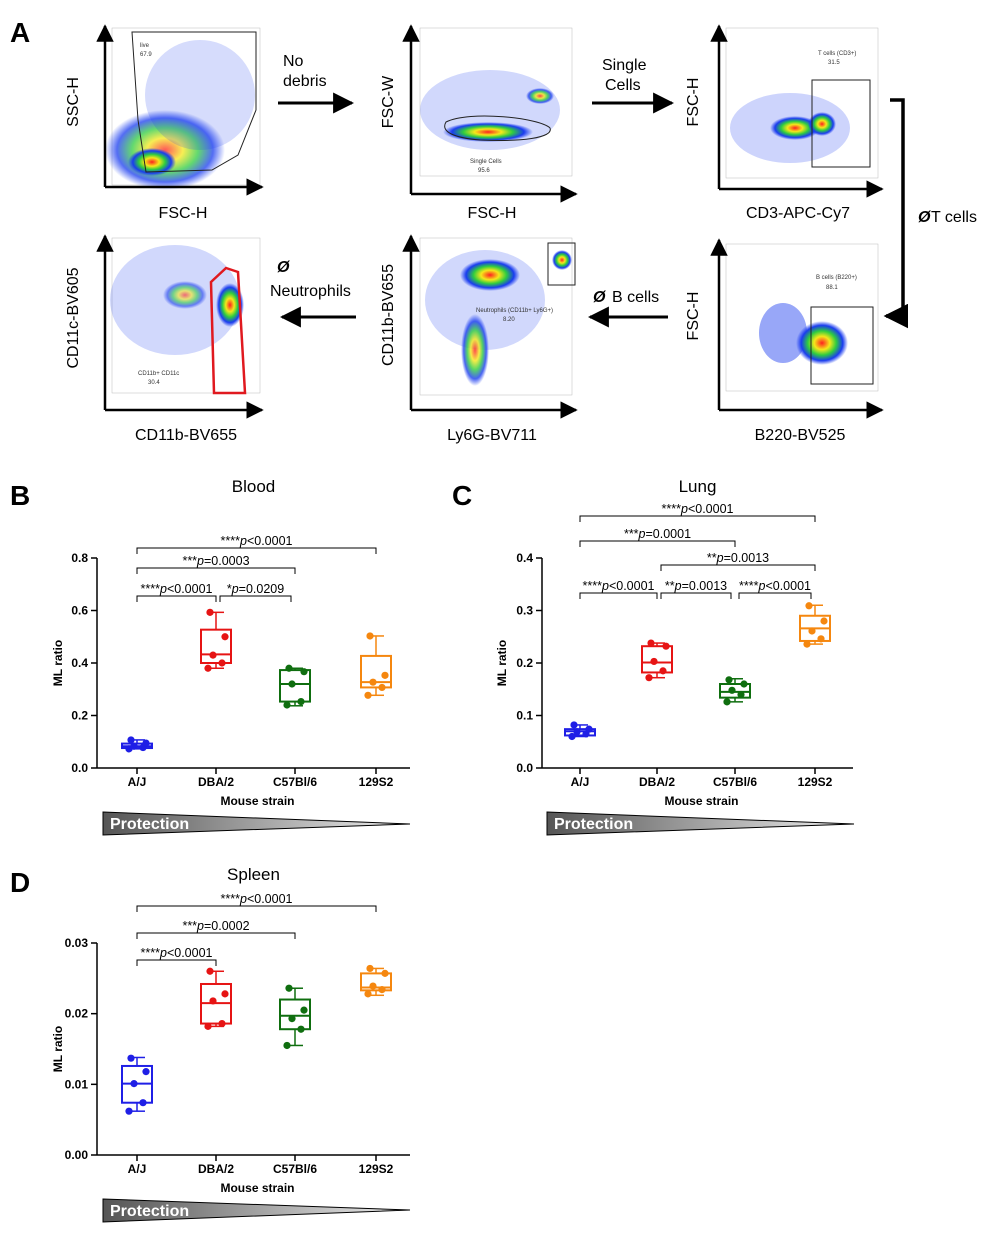 Image resolution: width=1000 pixels, height=1240 pixels. I want to click on panel-label-c: C, so click(462, 495).